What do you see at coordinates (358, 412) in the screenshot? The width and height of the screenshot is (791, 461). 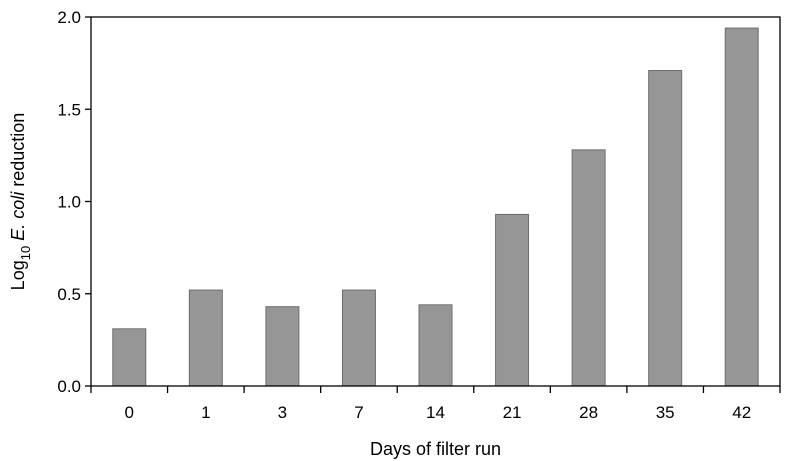 I see `x-tick-label-7: 7` at bounding box center [358, 412].